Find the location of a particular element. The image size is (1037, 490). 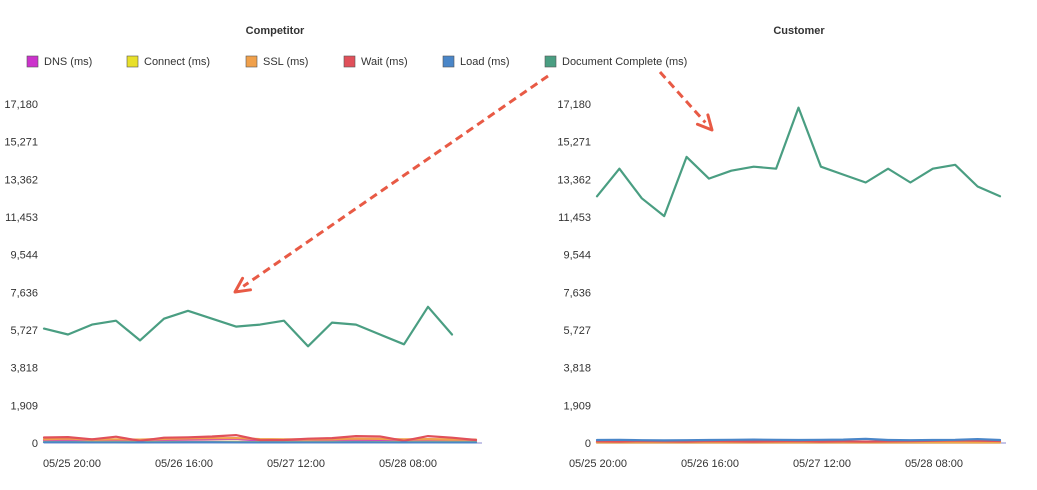

arrow-to-customer-line is located at coordinates (686, 101).